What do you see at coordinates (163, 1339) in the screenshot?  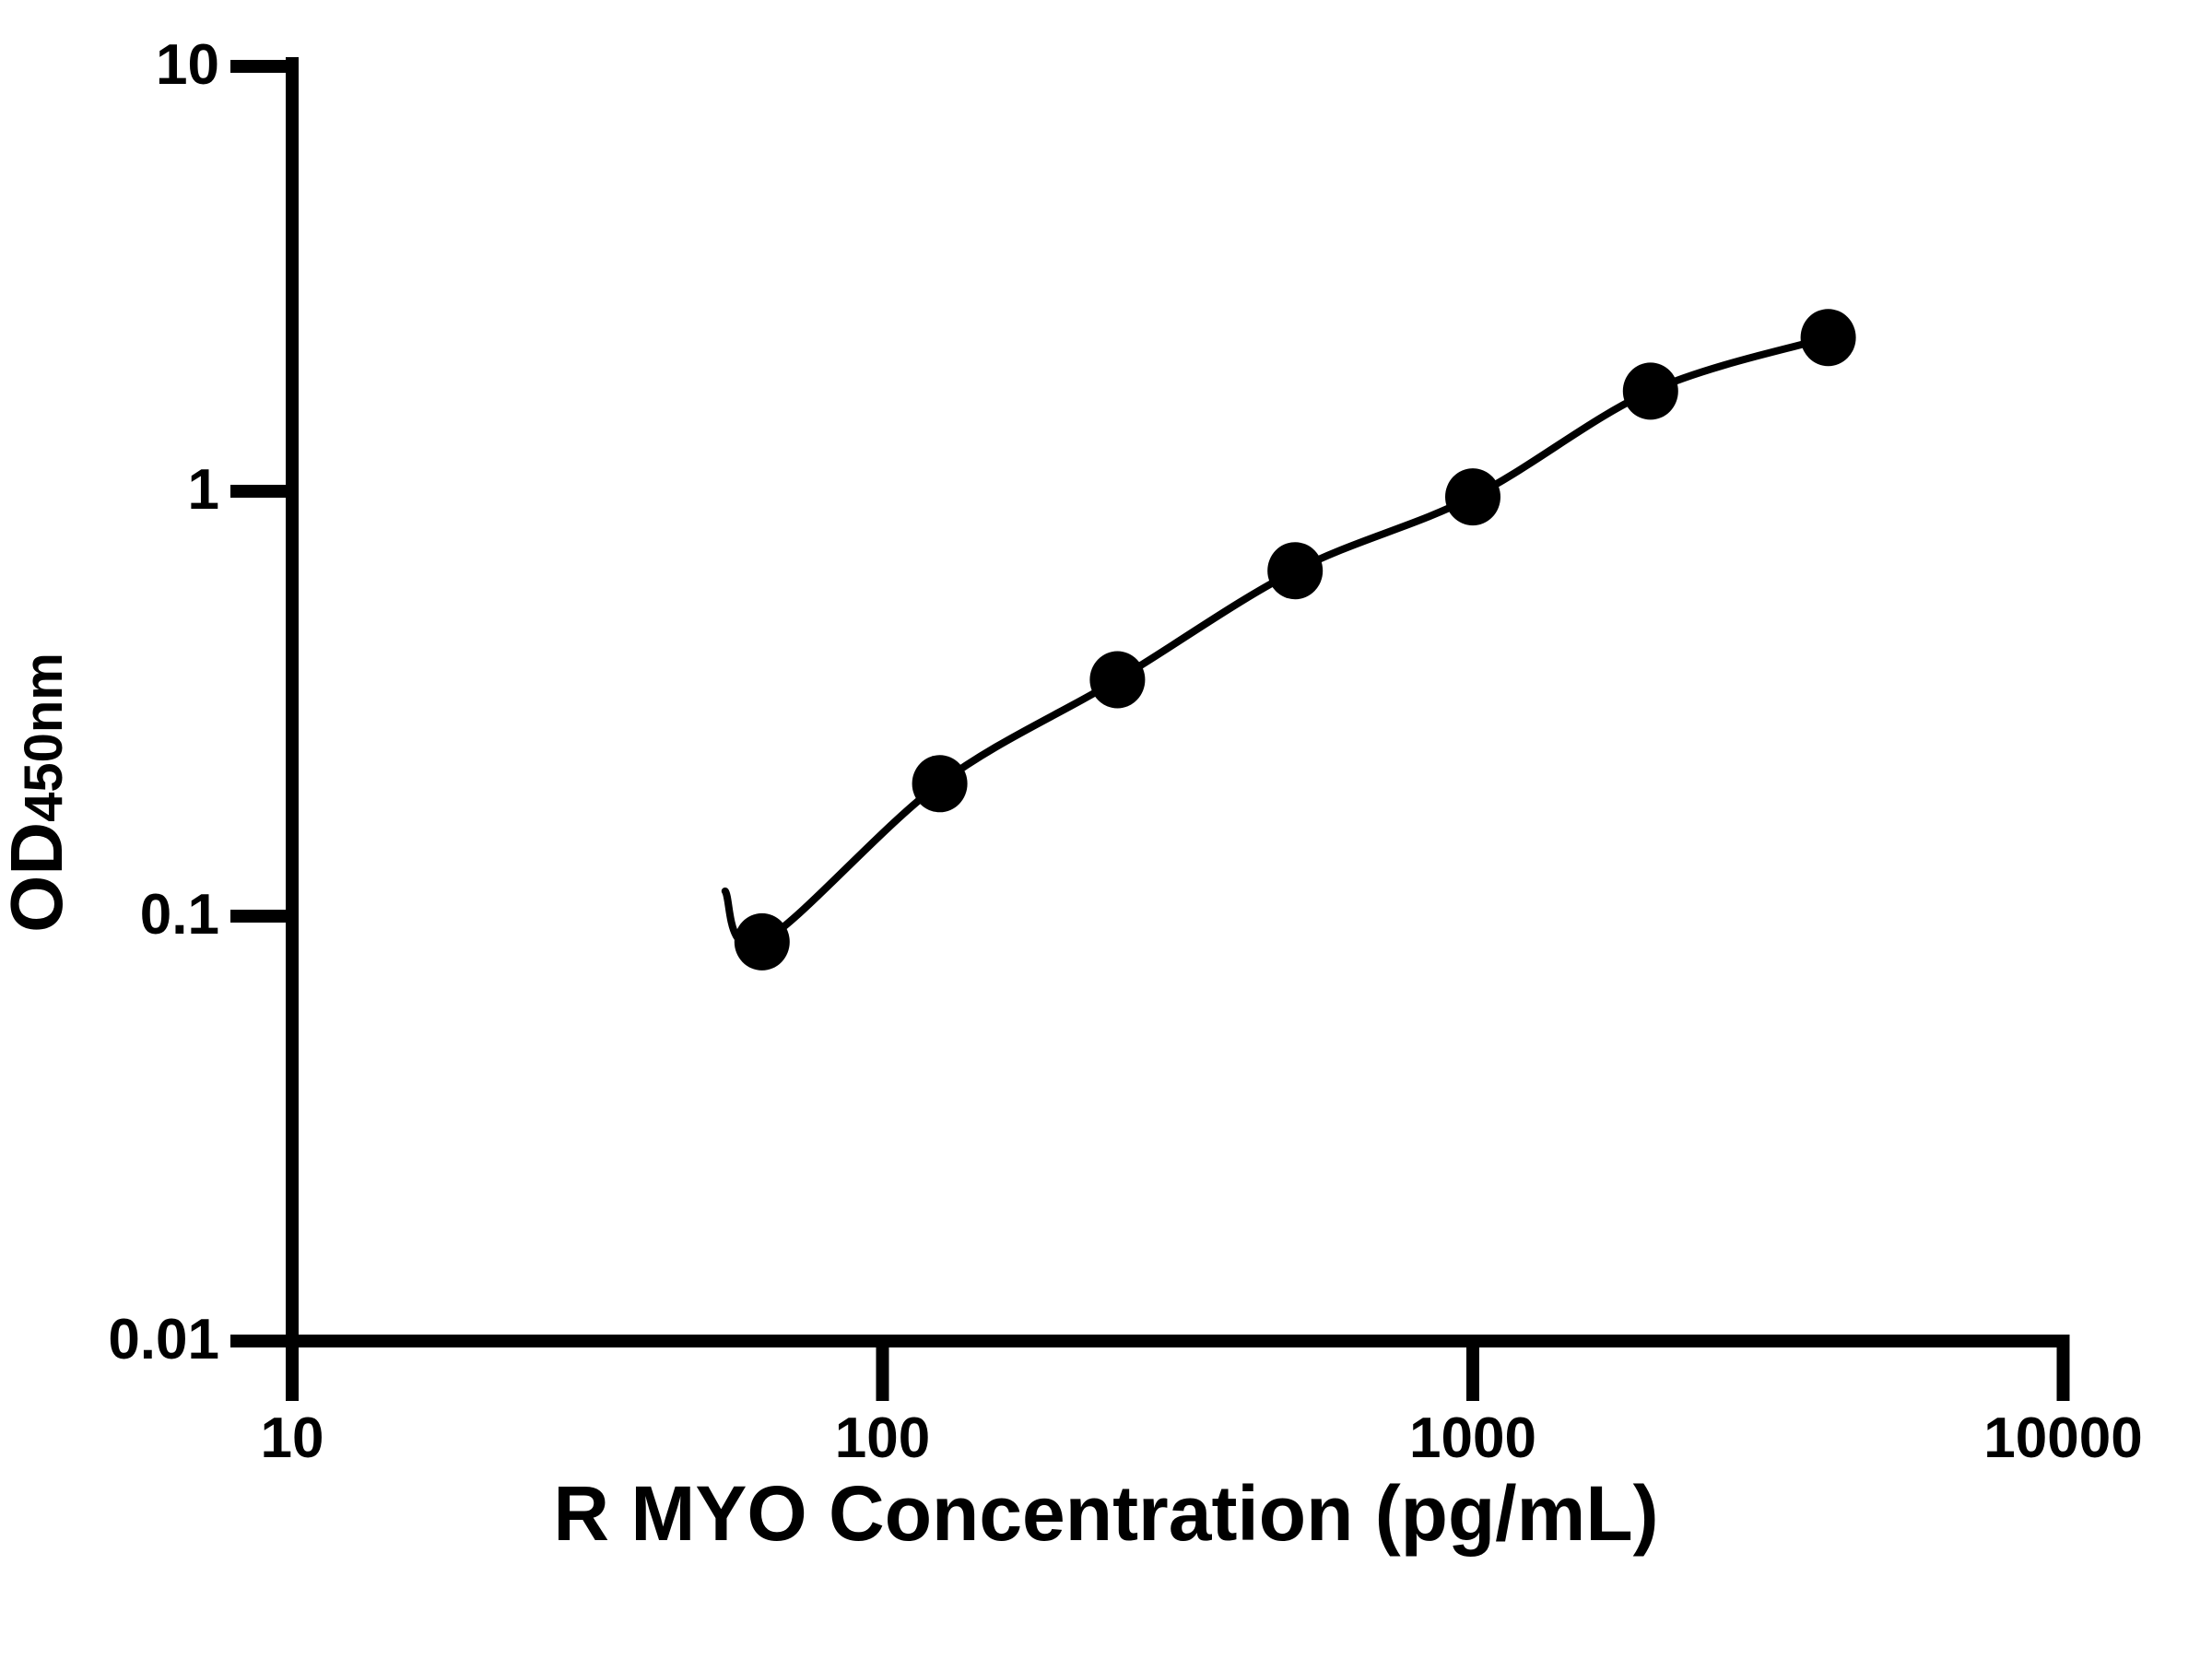 I see `y-tick-label: 0.01` at bounding box center [163, 1339].